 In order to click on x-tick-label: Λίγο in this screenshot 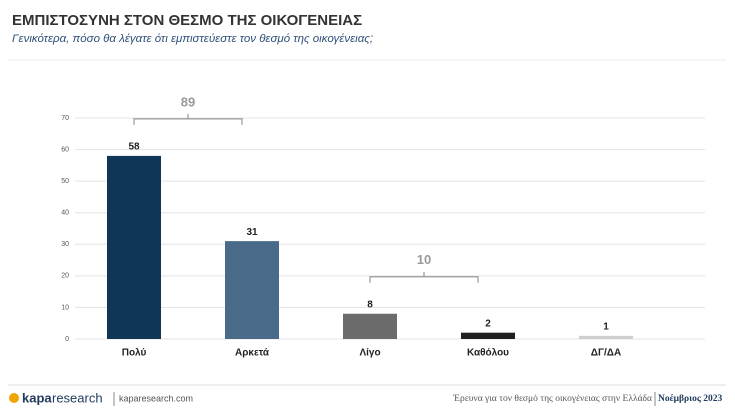, I will do `click(369, 353)`.